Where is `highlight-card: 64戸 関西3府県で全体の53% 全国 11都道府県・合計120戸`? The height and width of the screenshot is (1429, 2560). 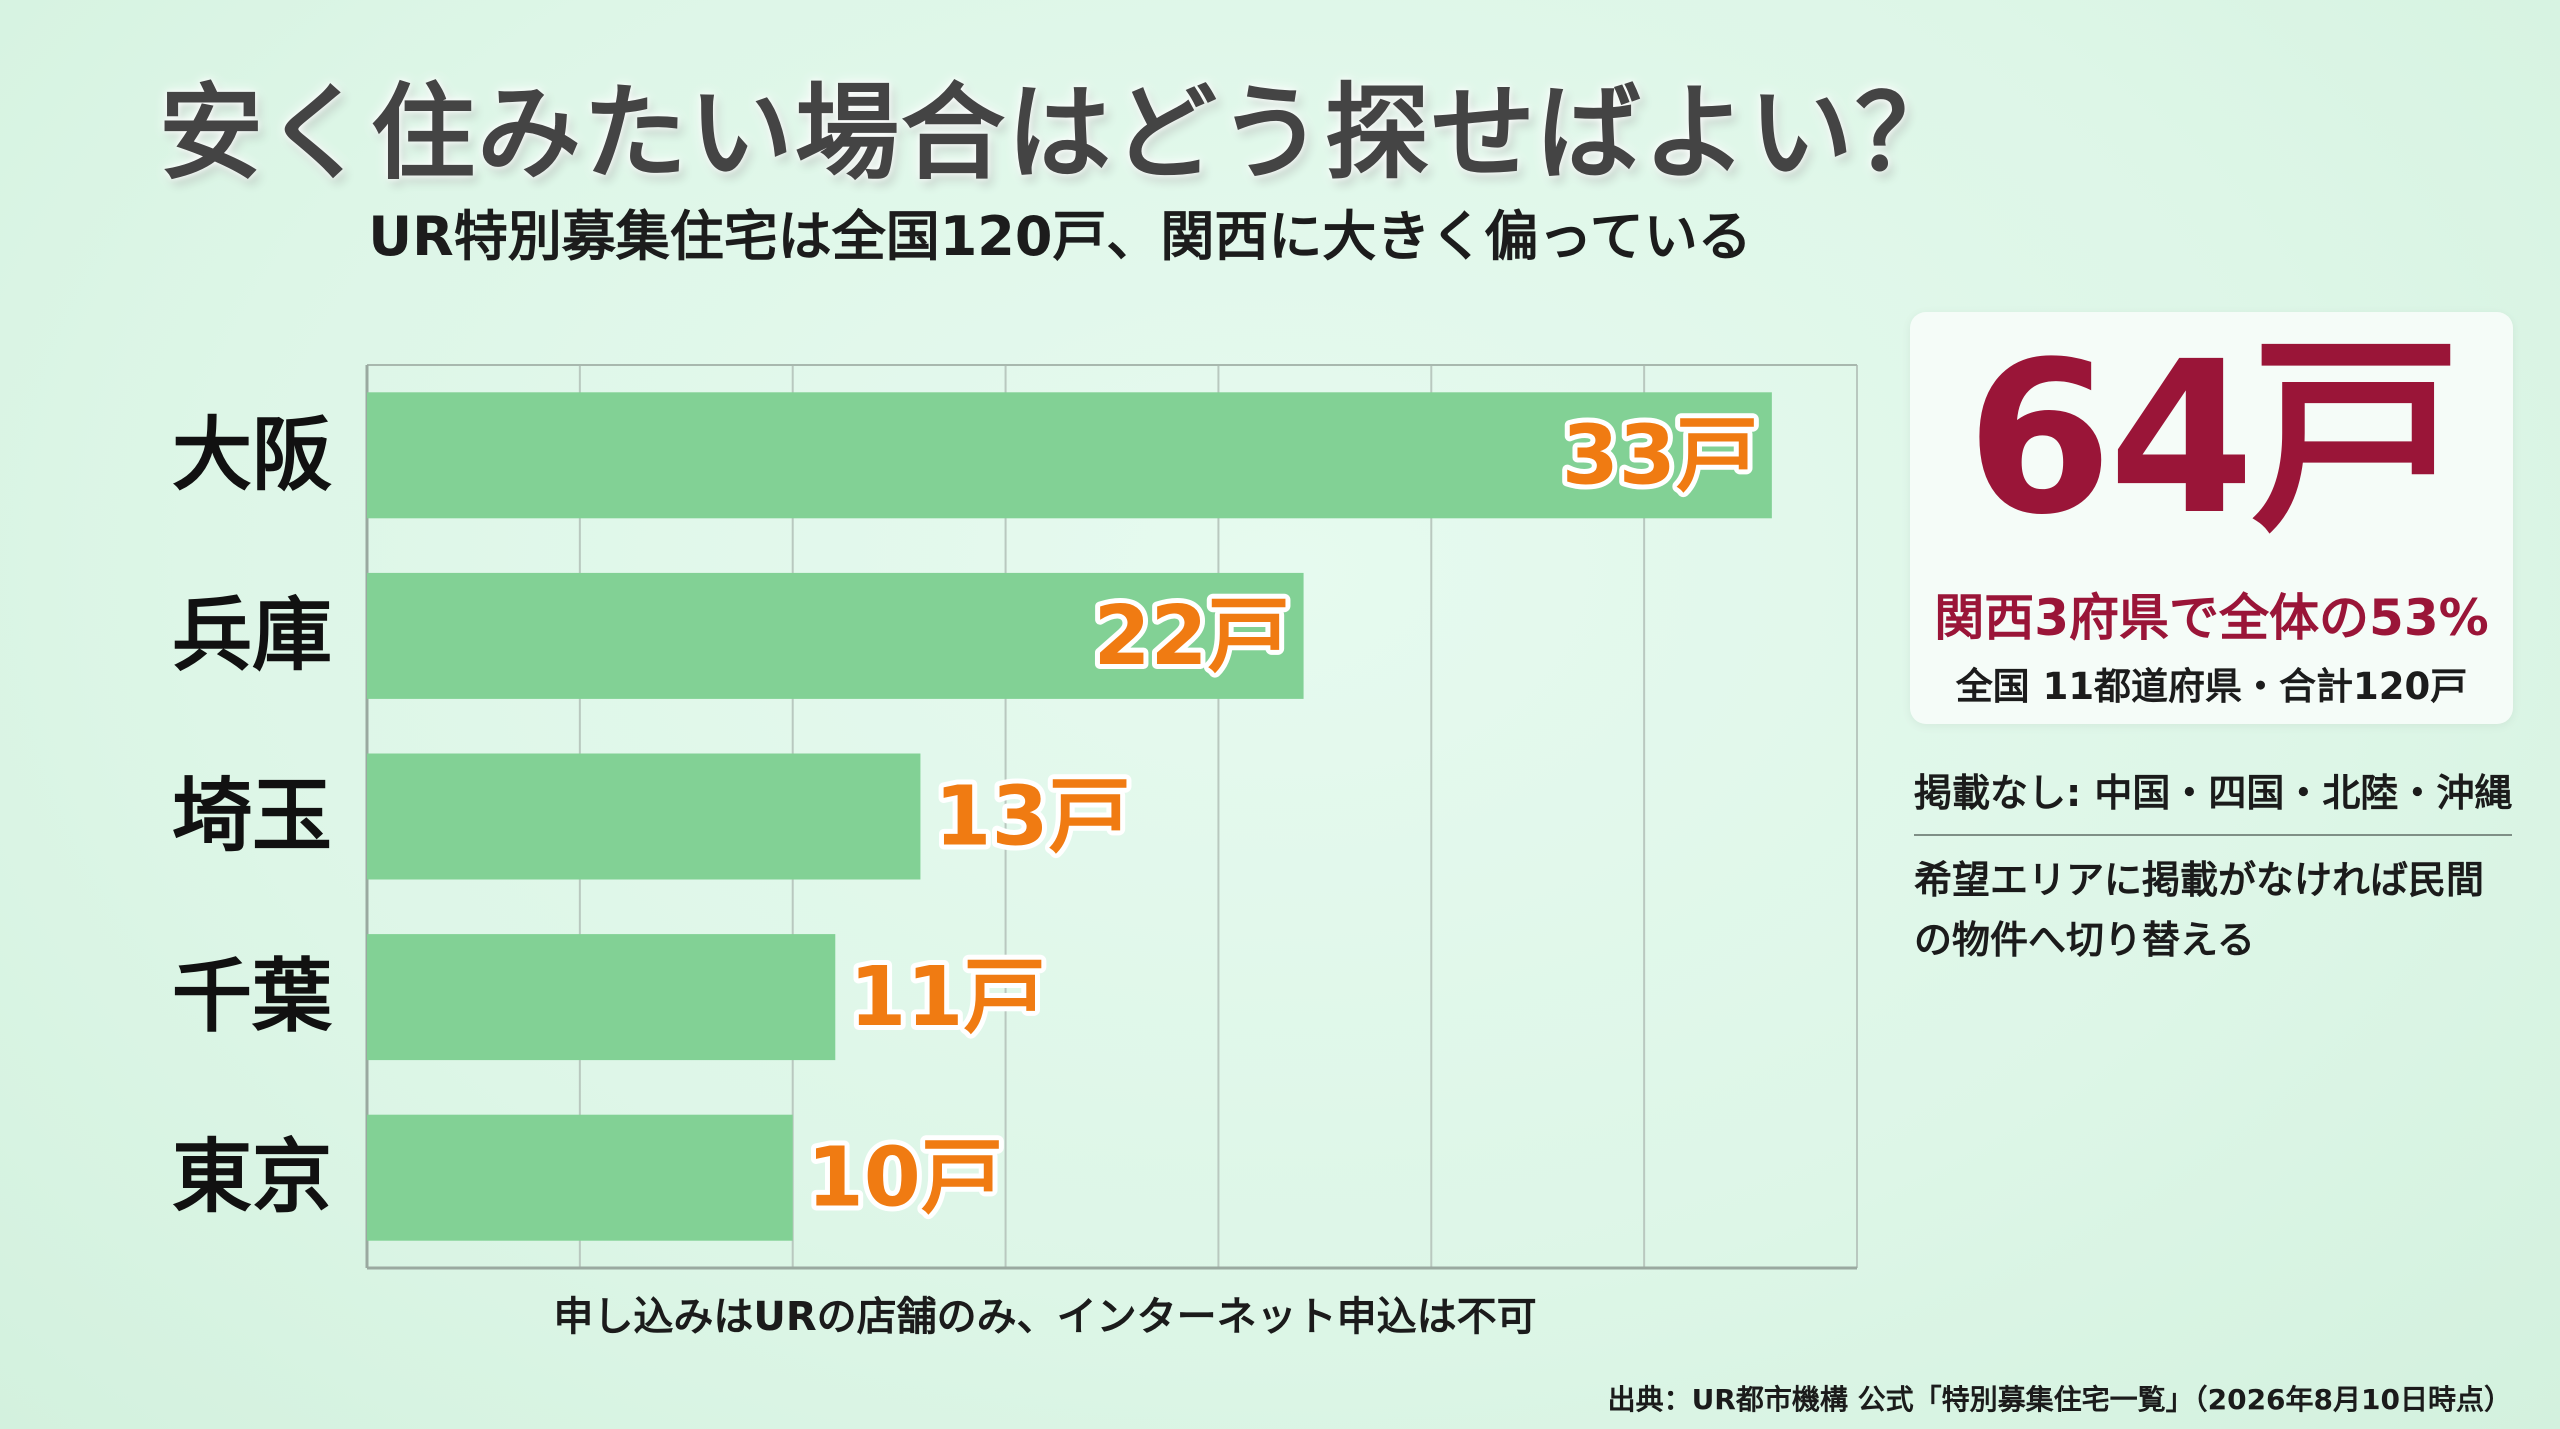 highlight-card: 64戸 関西3府県で全体の53% 全国 11都道府県・合計120戸 is located at coordinates (2211, 518).